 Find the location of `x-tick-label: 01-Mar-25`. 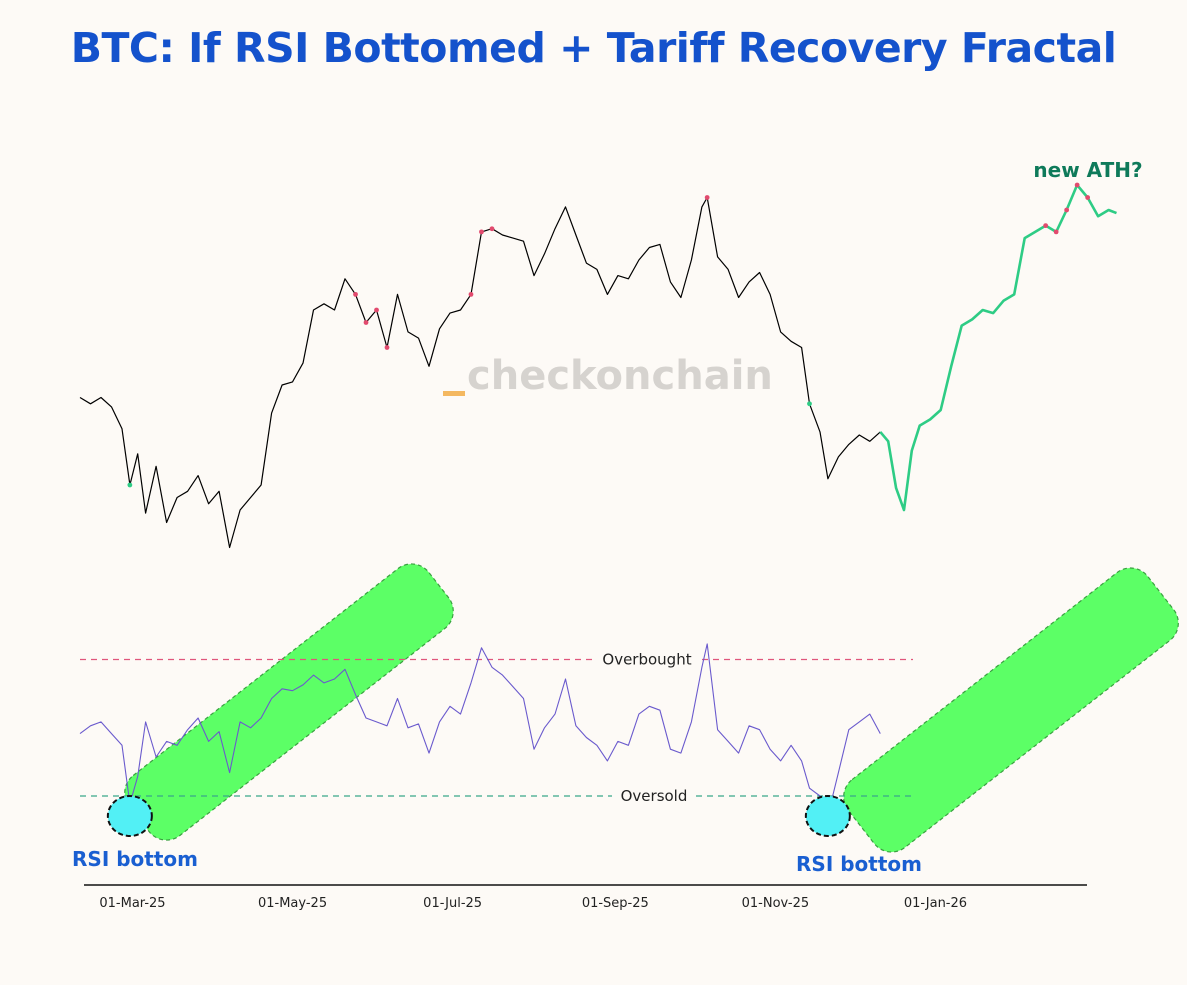

x-tick-label: 01-Mar-25 is located at coordinates (132, 903).